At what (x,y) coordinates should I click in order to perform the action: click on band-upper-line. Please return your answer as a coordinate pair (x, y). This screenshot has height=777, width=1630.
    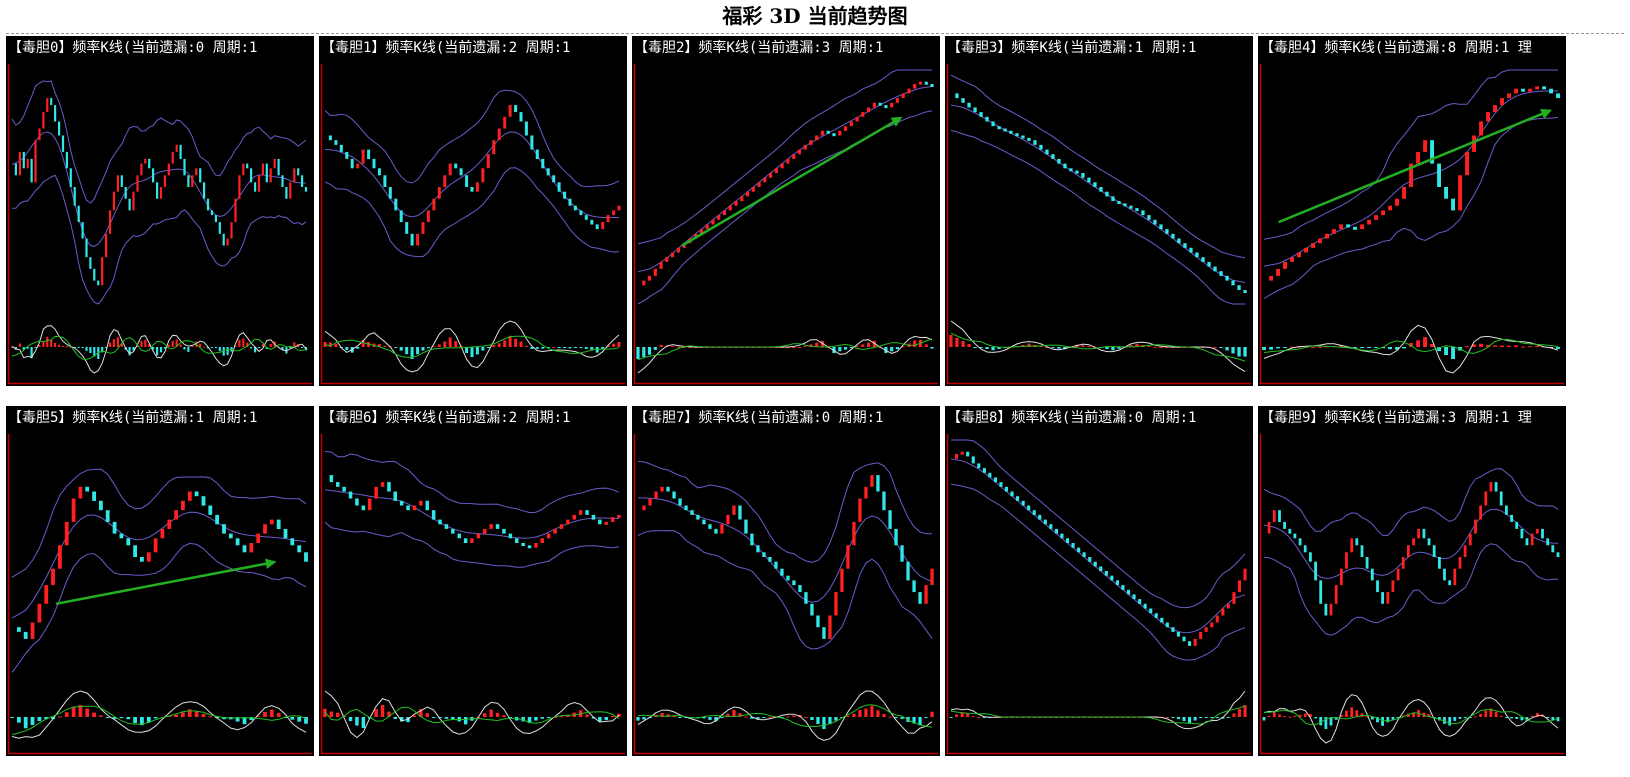
    Looking at the image, I should click on (1411, 502).